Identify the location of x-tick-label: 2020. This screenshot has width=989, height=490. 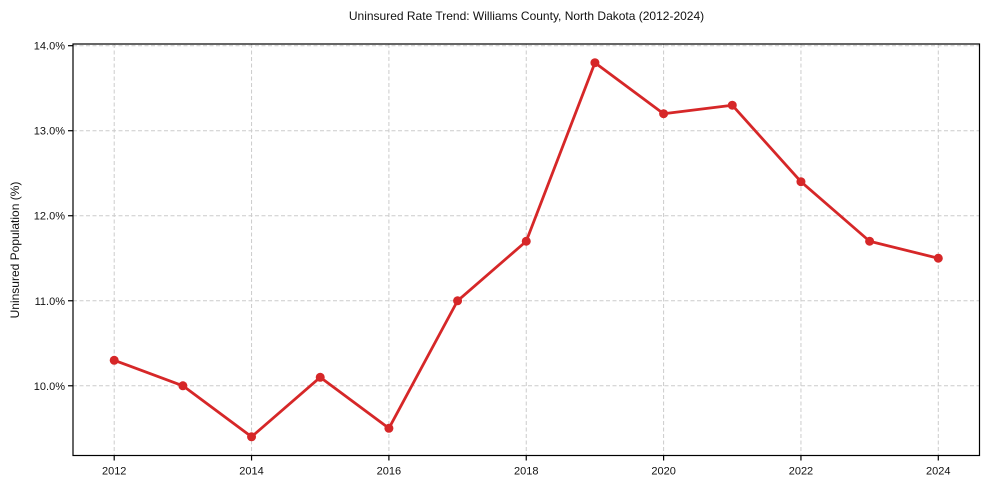
(663, 472).